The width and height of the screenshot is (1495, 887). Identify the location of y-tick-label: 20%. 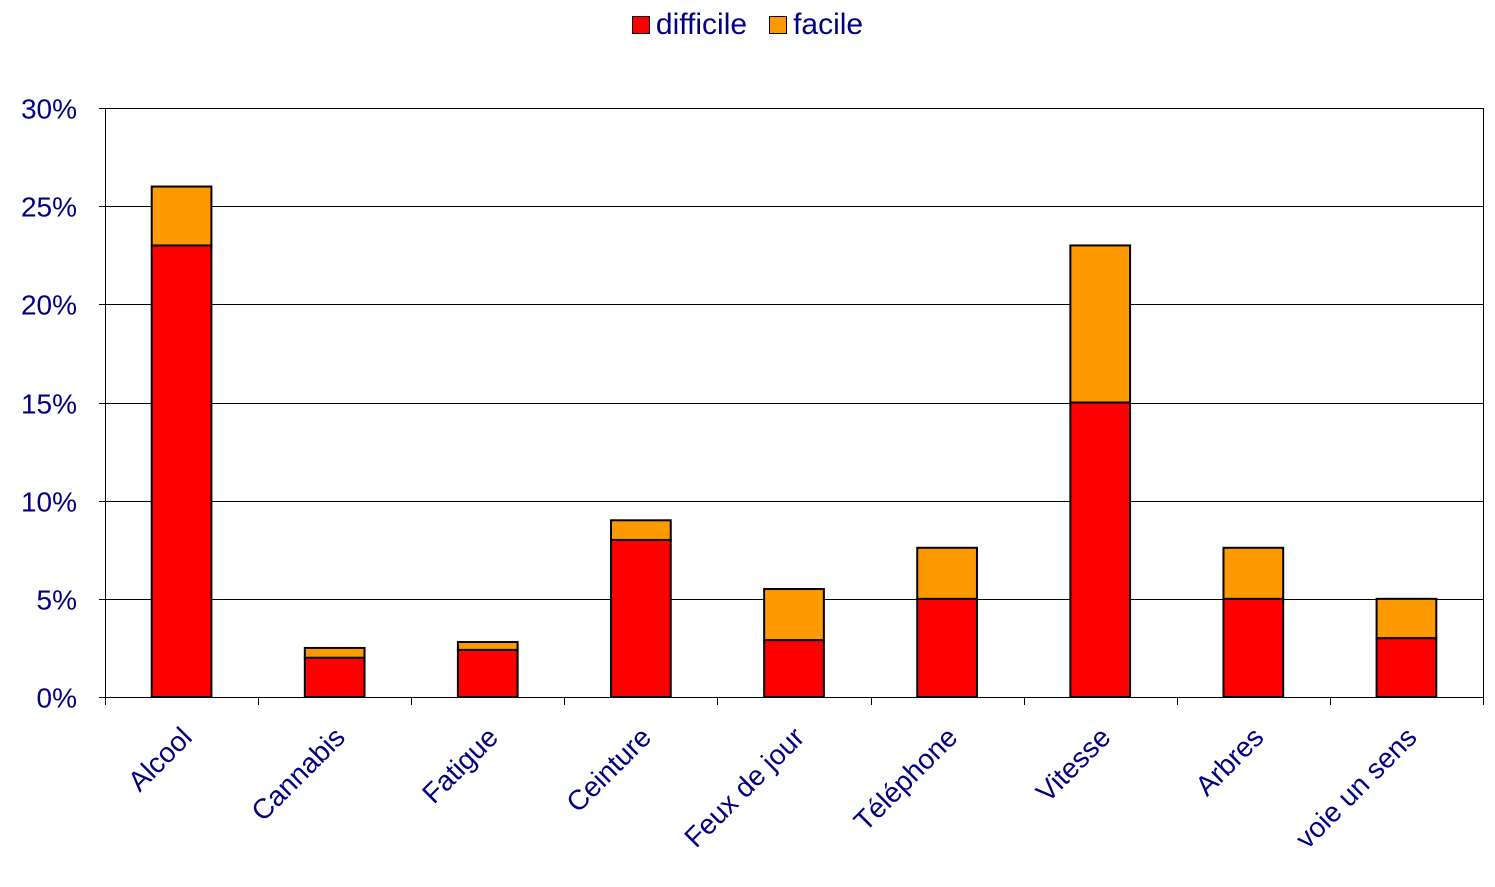
(49, 305).